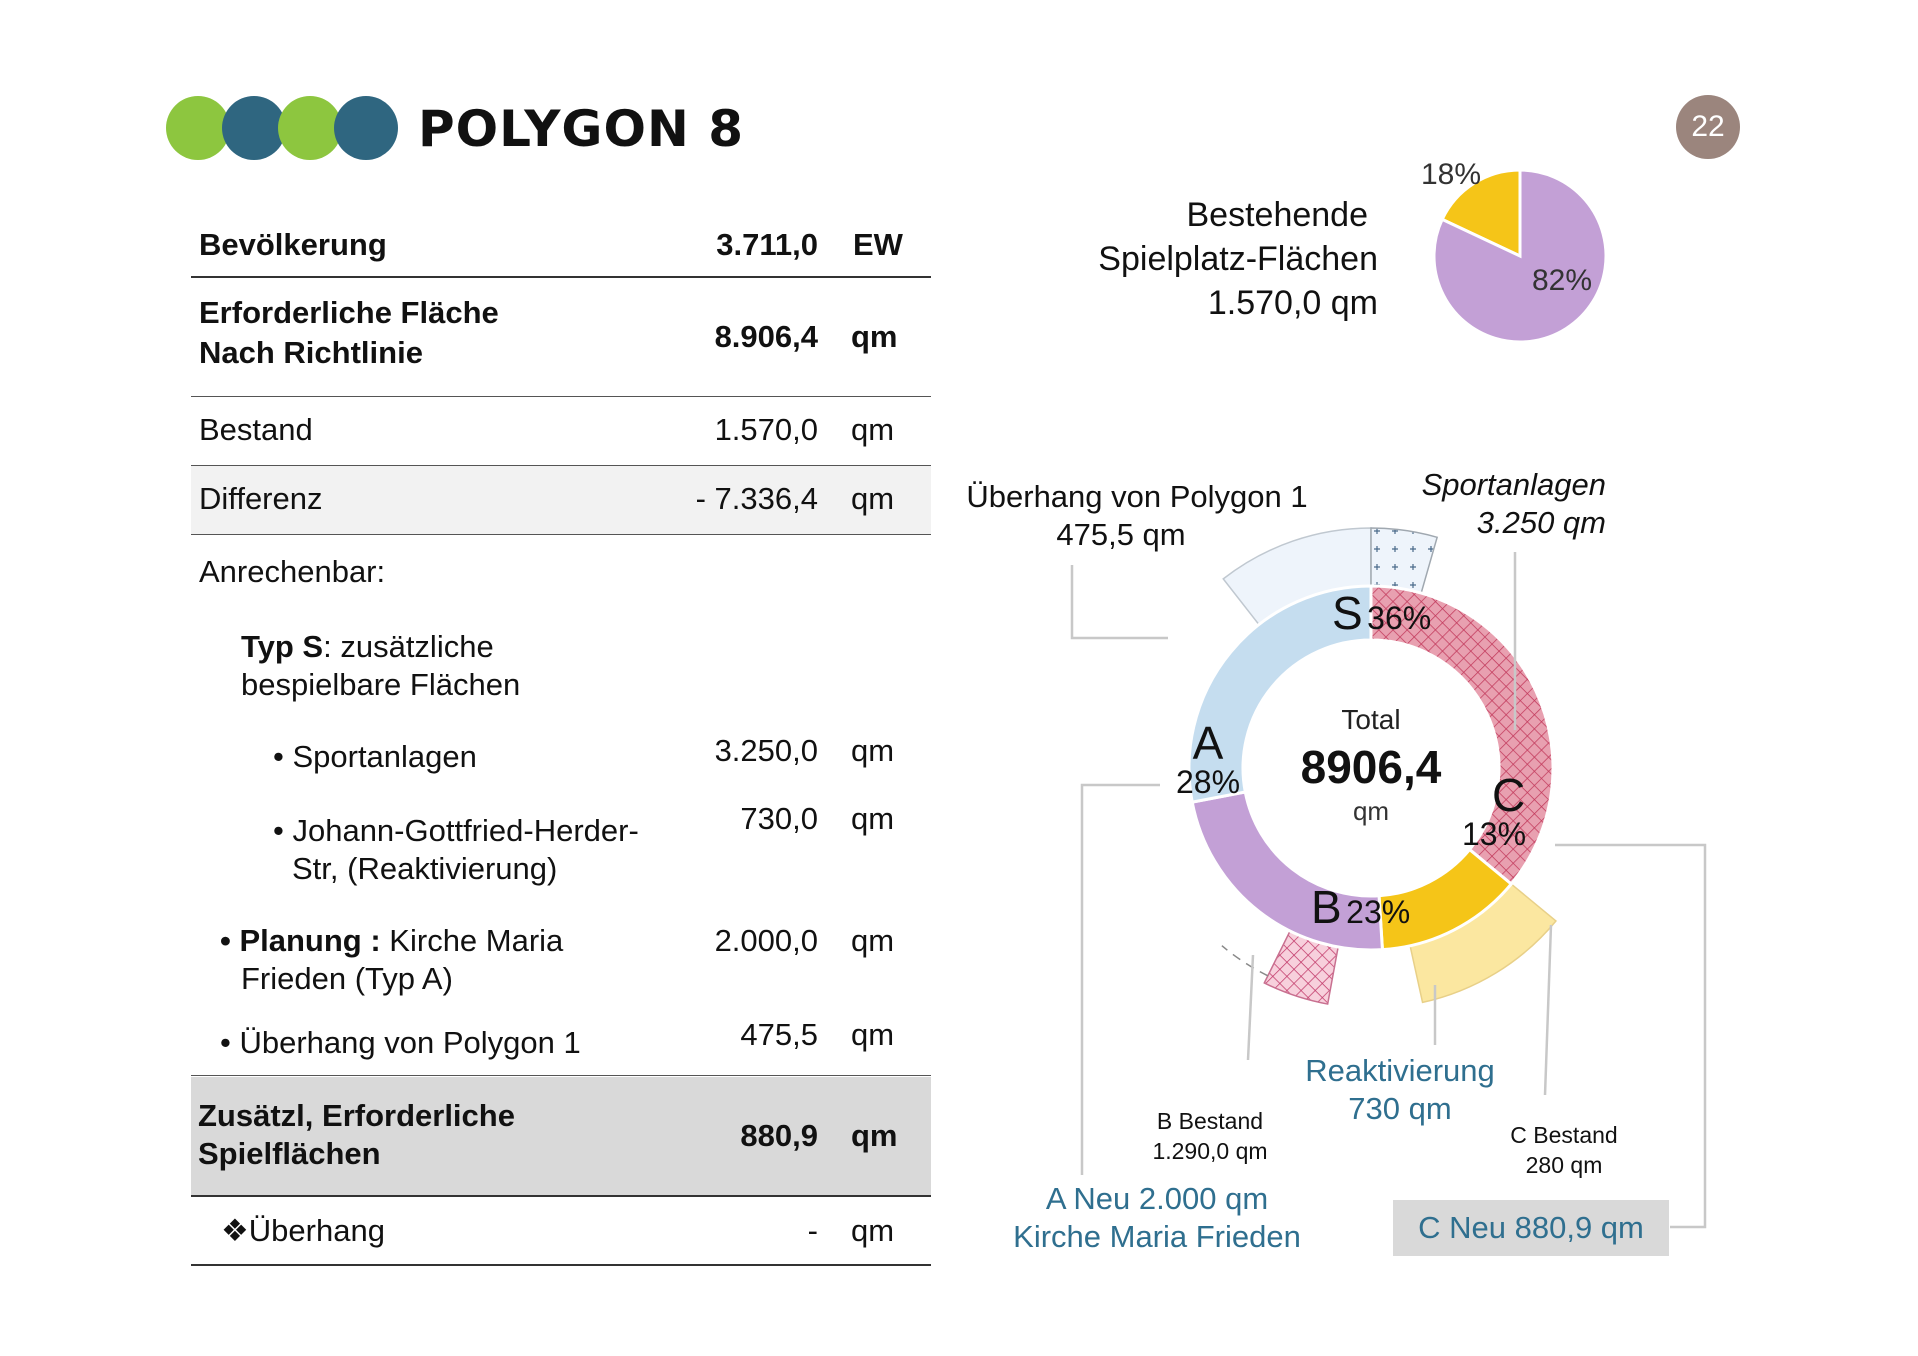  What do you see at coordinates (347, 978) in the screenshot?
I see `row-label-line2: Frieden (Typ A)` at bounding box center [347, 978].